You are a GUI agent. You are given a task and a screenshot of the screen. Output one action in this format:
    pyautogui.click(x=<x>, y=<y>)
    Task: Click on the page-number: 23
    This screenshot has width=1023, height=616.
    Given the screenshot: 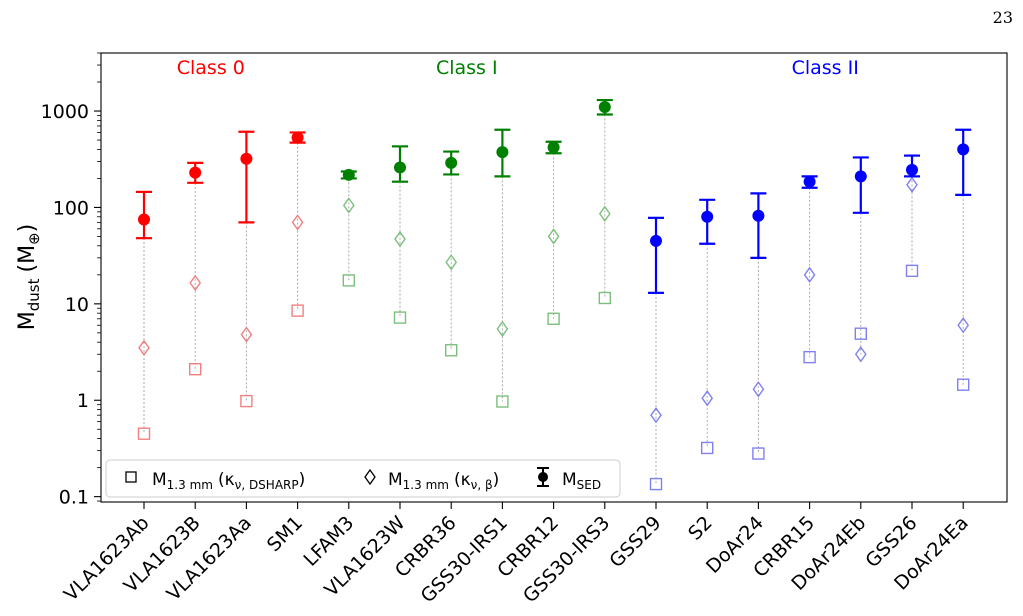 What is the action you would take?
    pyautogui.click(x=1002, y=17)
    